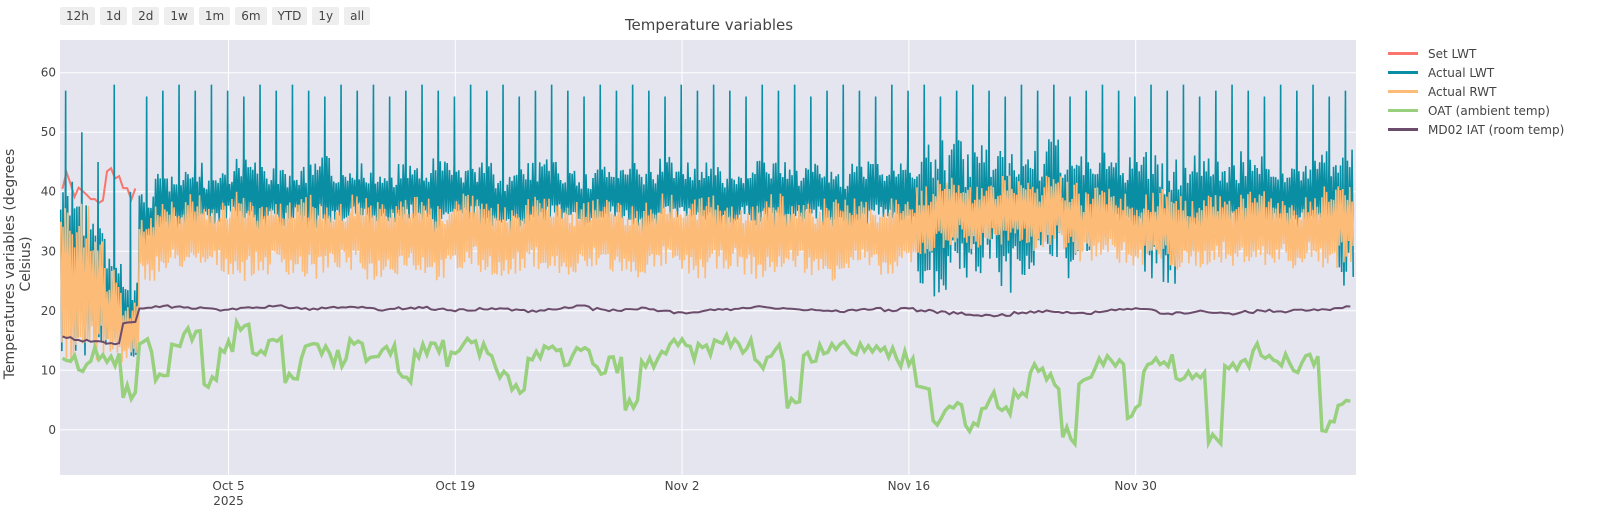 The height and width of the screenshot is (522, 1599). I want to click on legend-label: Actual RWT, so click(1462, 91).